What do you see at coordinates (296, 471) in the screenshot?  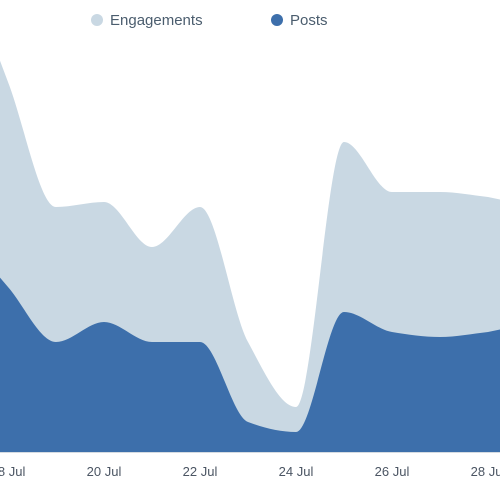 I see `x-tick-label: 24 Jul` at bounding box center [296, 471].